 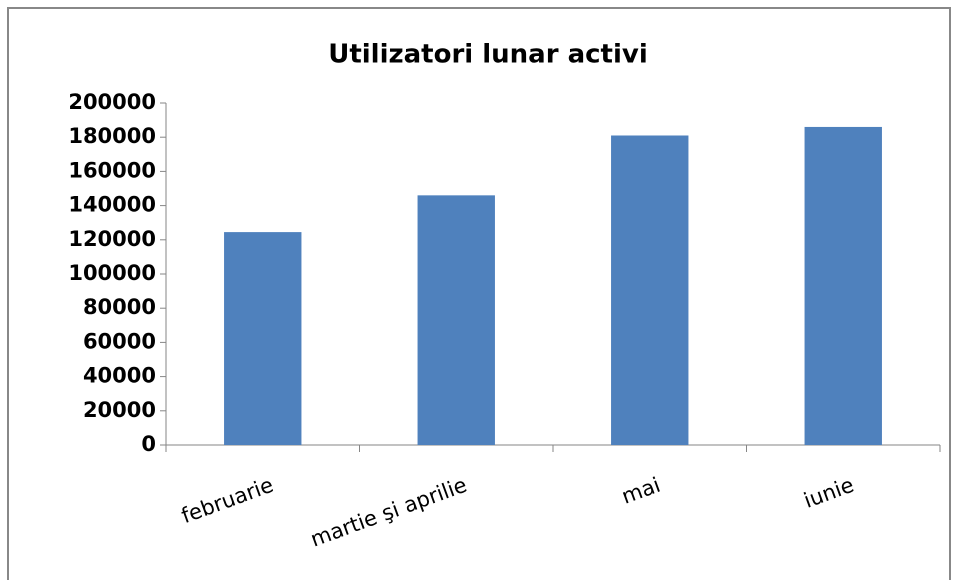 What do you see at coordinates (112, 239) in the screenshot?
I see `y-tick-label: 120000` at bounding box center [112, 239].